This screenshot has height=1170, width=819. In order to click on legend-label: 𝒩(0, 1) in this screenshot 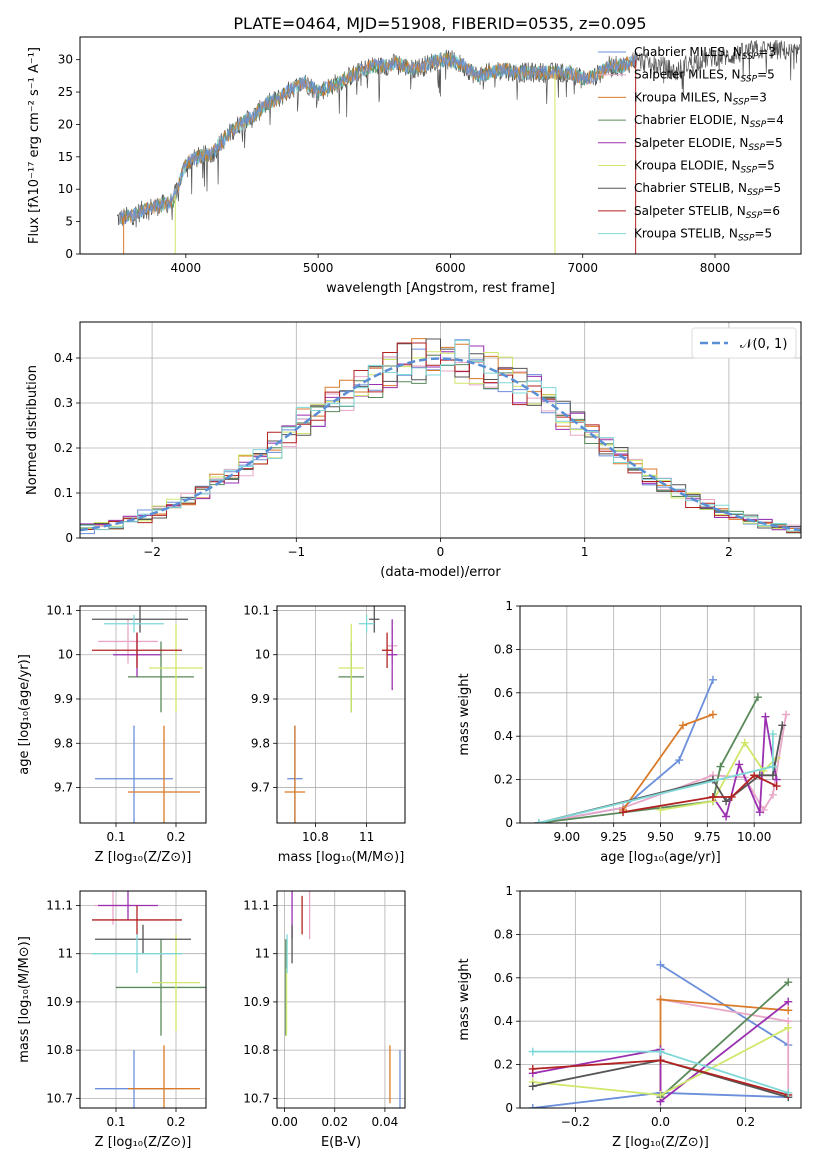, I will do `click(763, 344)`.